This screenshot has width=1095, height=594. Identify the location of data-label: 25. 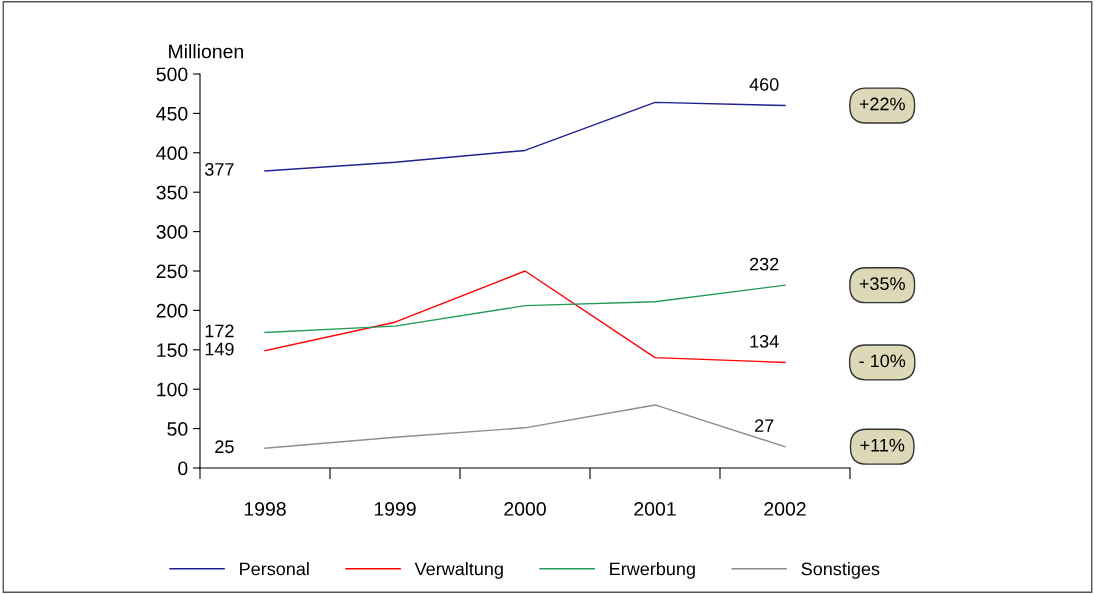
(224, 447).